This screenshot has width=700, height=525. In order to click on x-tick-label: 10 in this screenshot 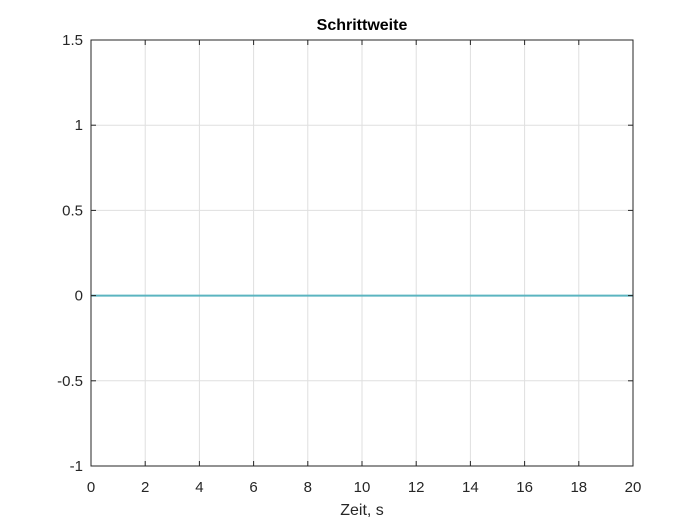, I will do `click(362, 487)`.